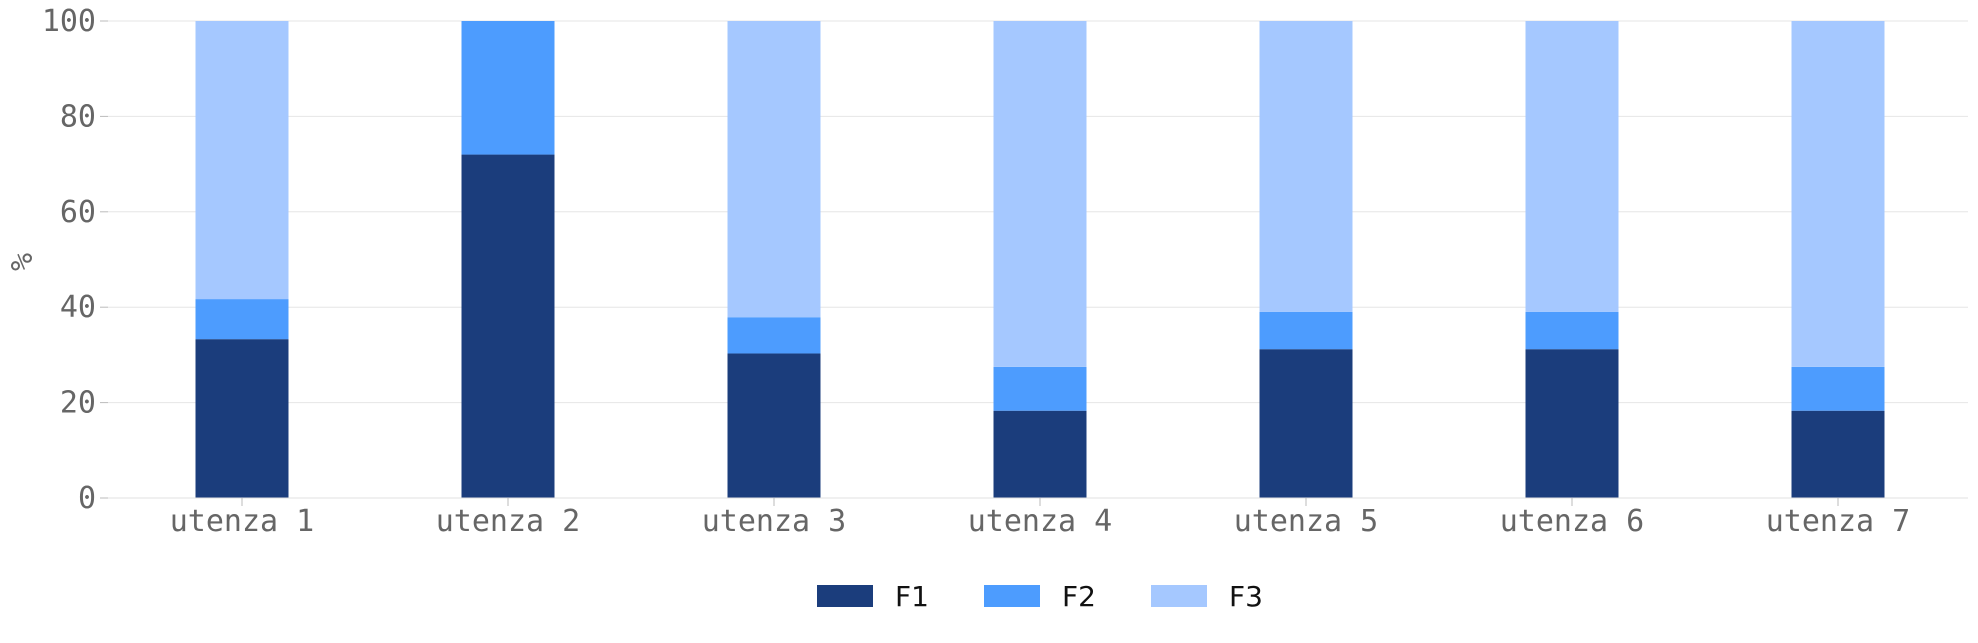  I want to click on y-tick-label: 80, so click(78, 116).